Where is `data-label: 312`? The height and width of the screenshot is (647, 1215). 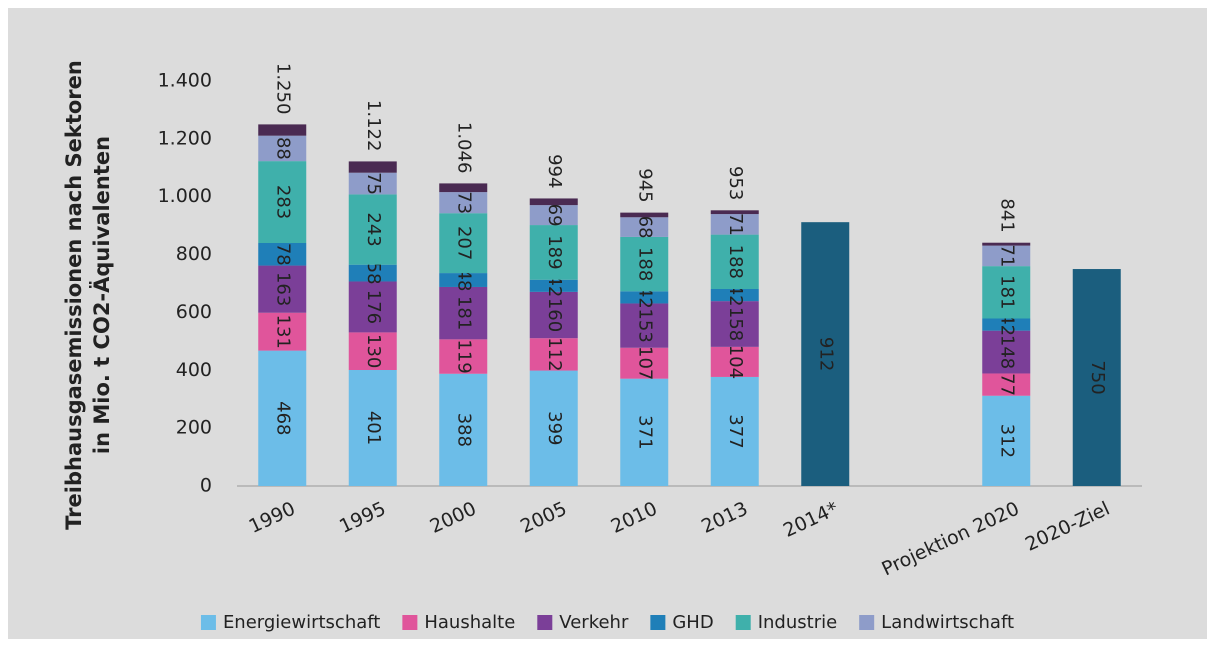
data-label: 312 is located at coordinates (1006, 441).